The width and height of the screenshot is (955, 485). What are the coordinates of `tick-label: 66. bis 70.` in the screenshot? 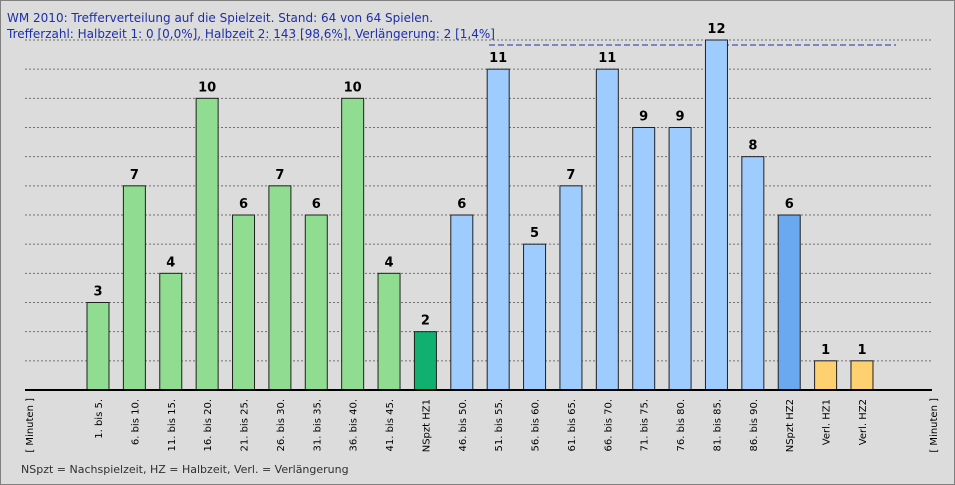 It's located at (608, 425).